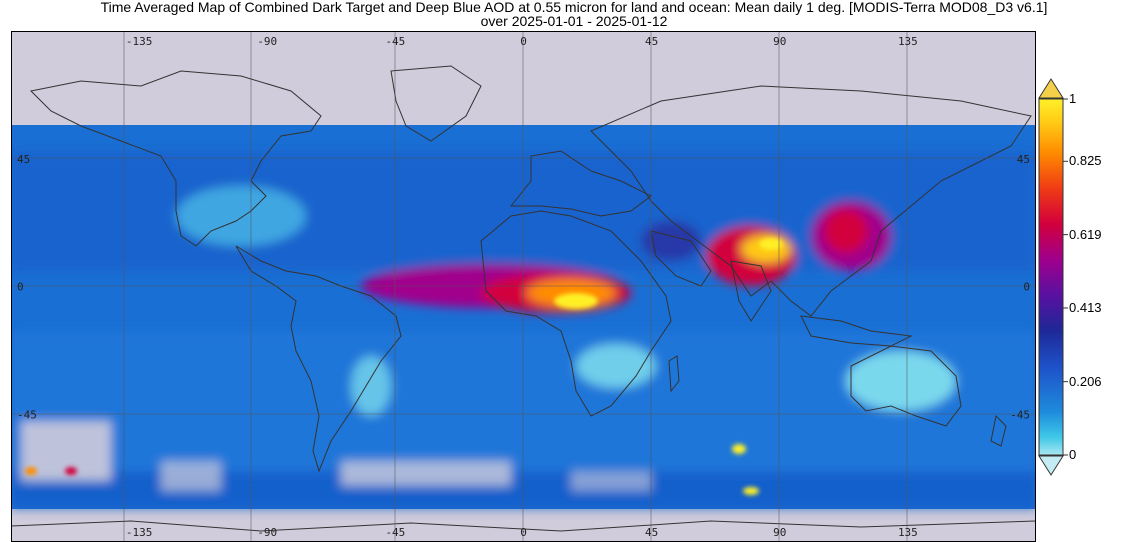  What do you see at coordinates (1085, 234) in the screenshot?
I see `colorbar-label: 0.619` at bounding box center [1085, 234].